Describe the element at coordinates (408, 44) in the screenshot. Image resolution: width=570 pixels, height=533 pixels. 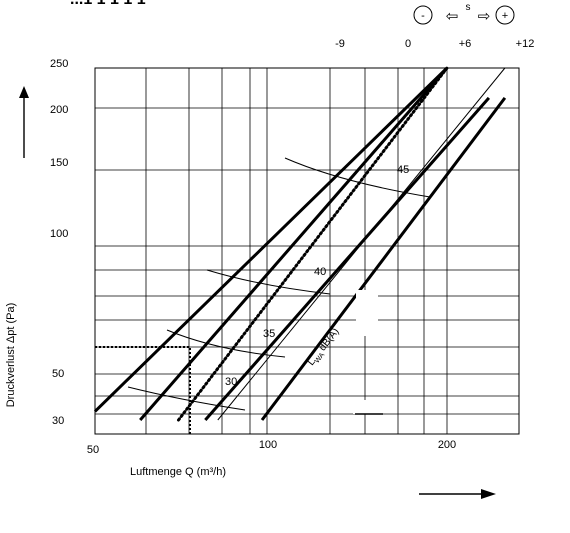
I see `s-value: 0` at that location.